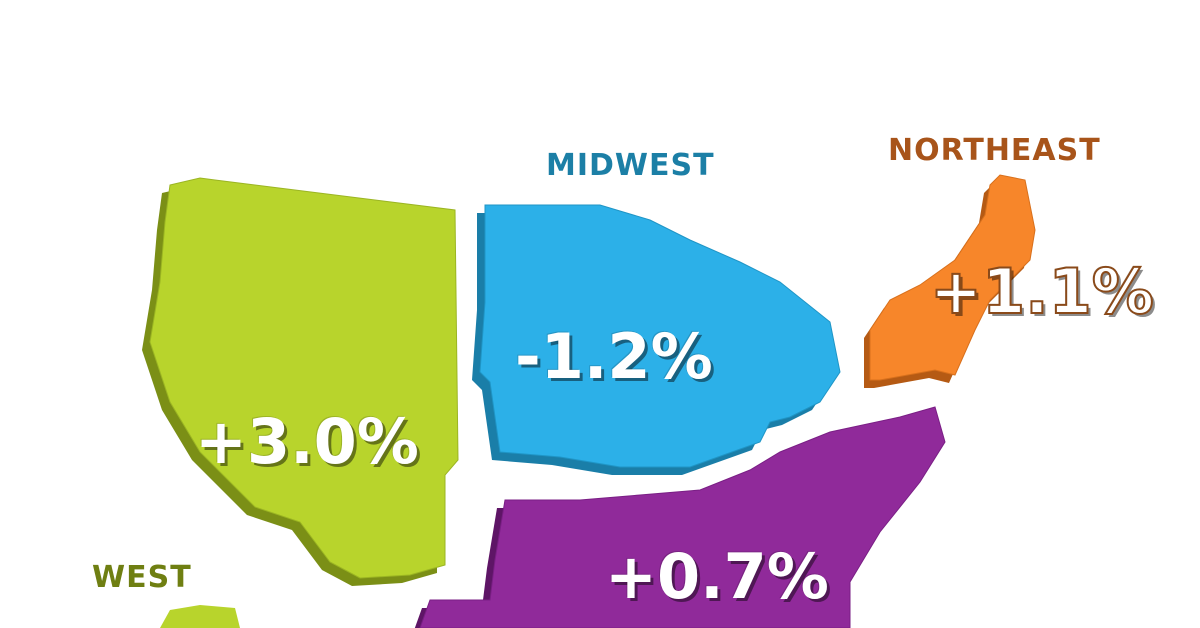  Describe the element at coordinates (630, 165) in the screenshot. I see `midwest-label: MIDWEST` at that location.